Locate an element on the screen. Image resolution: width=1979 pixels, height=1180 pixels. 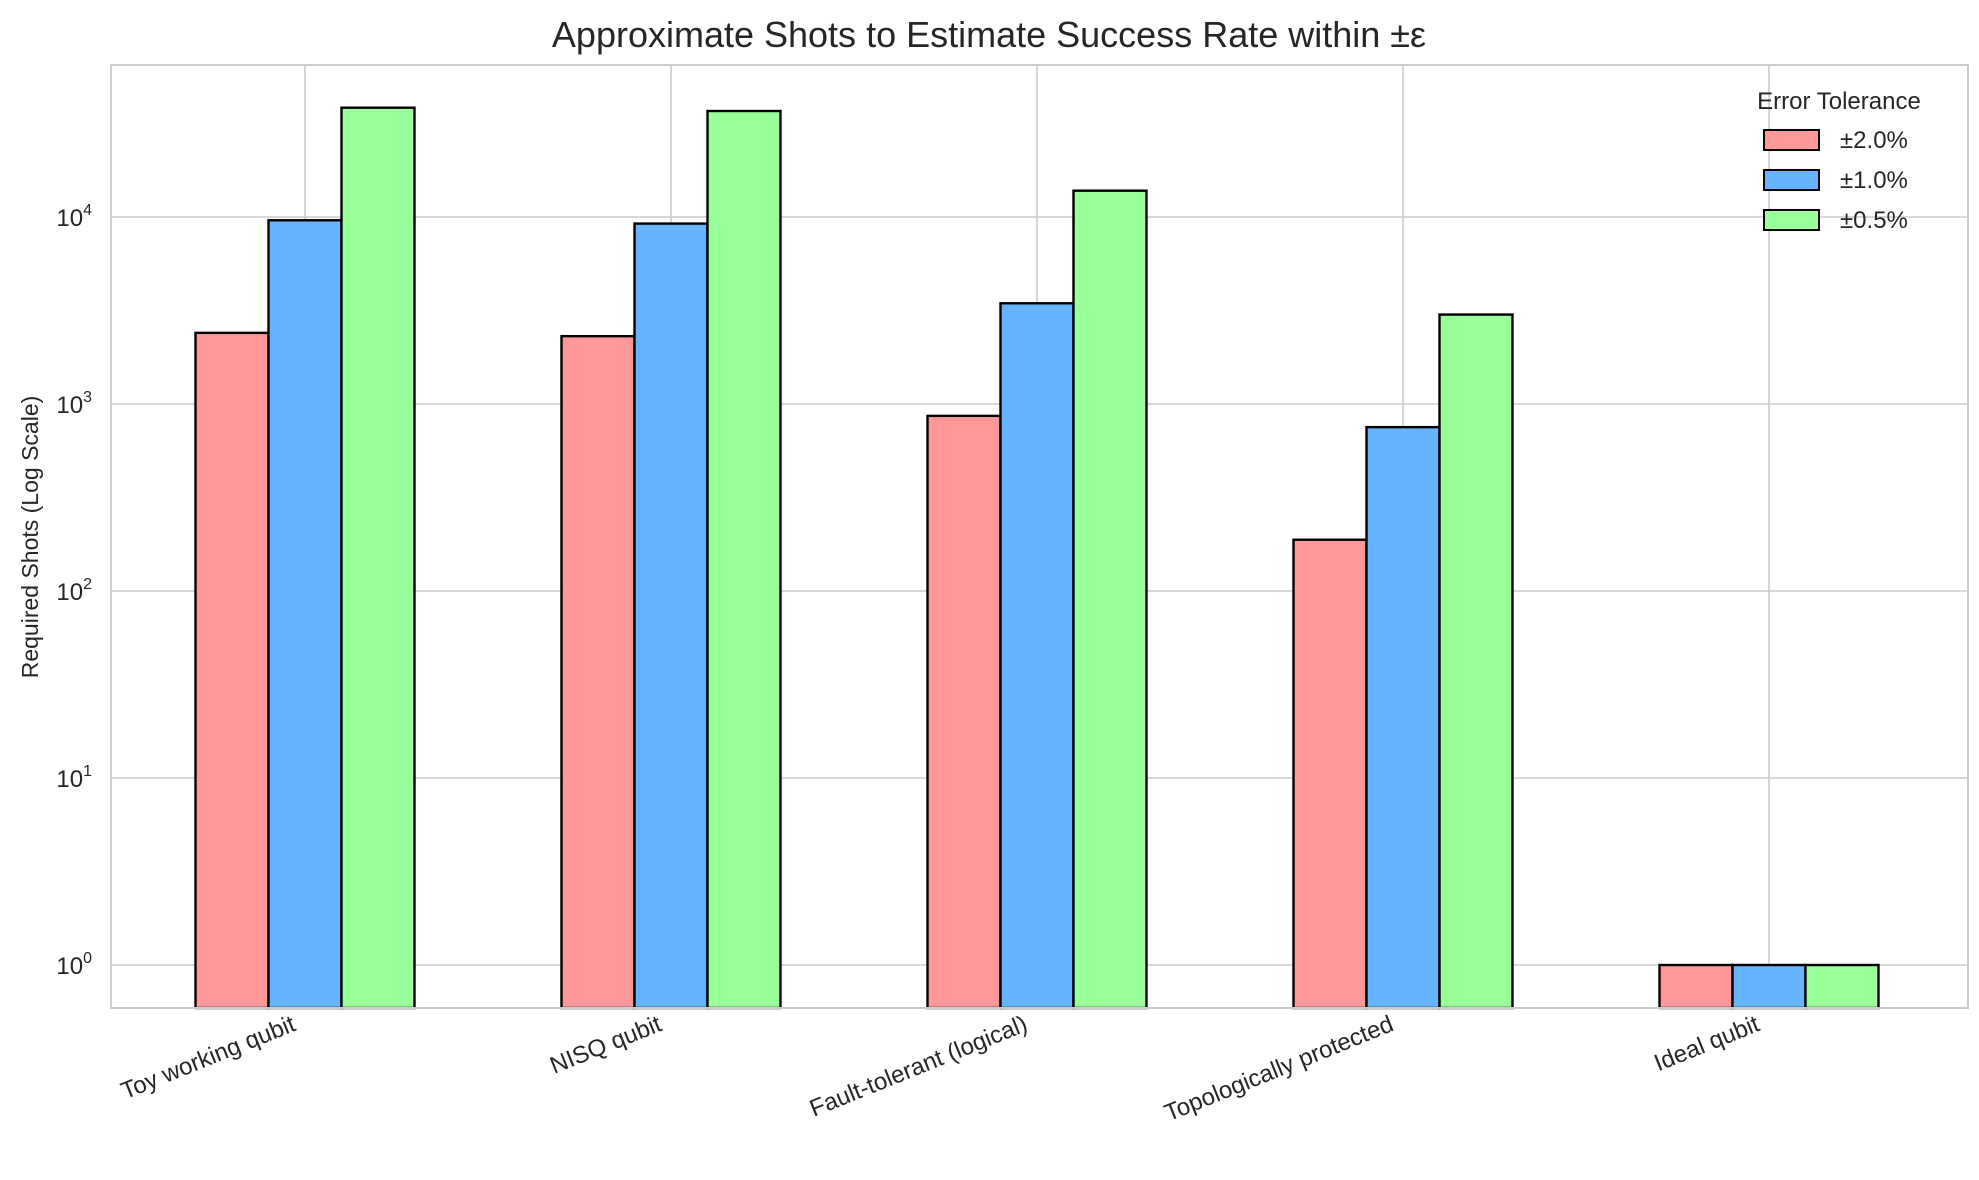
legend-label: ±2.0% is located at coordinates (1874, 140).